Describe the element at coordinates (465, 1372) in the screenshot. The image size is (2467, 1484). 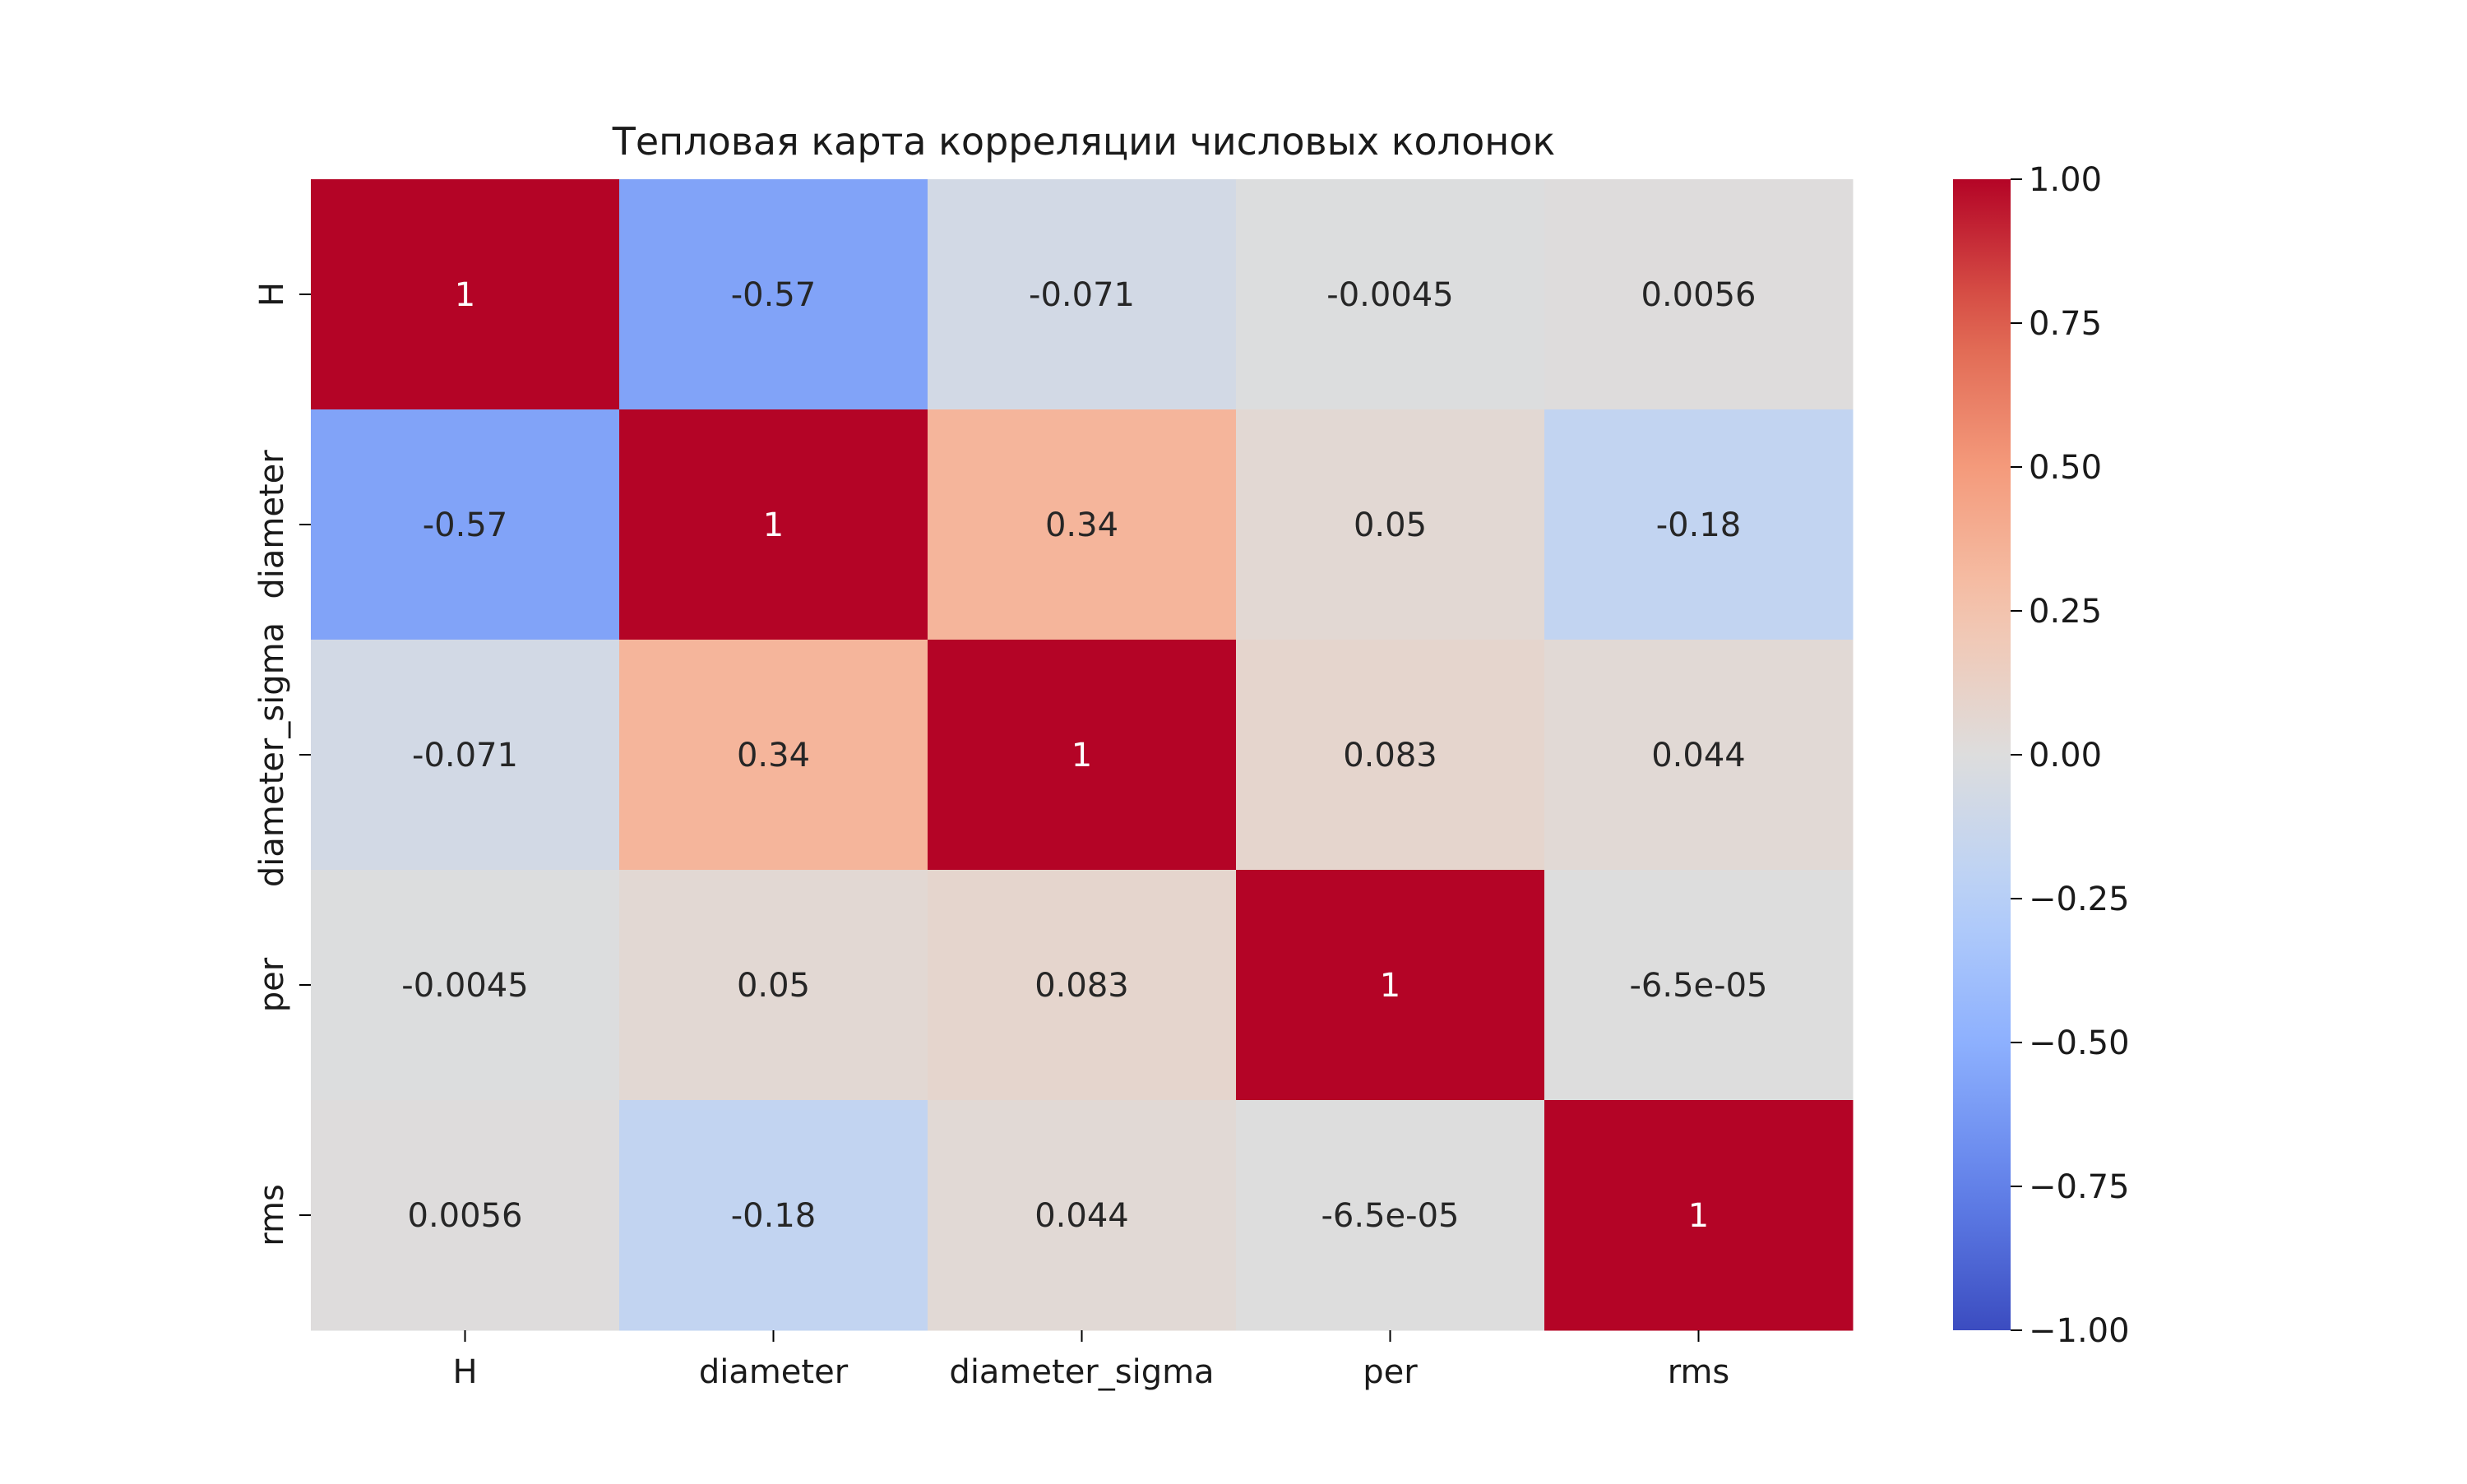
I see `x-tick-label: H` at that location.